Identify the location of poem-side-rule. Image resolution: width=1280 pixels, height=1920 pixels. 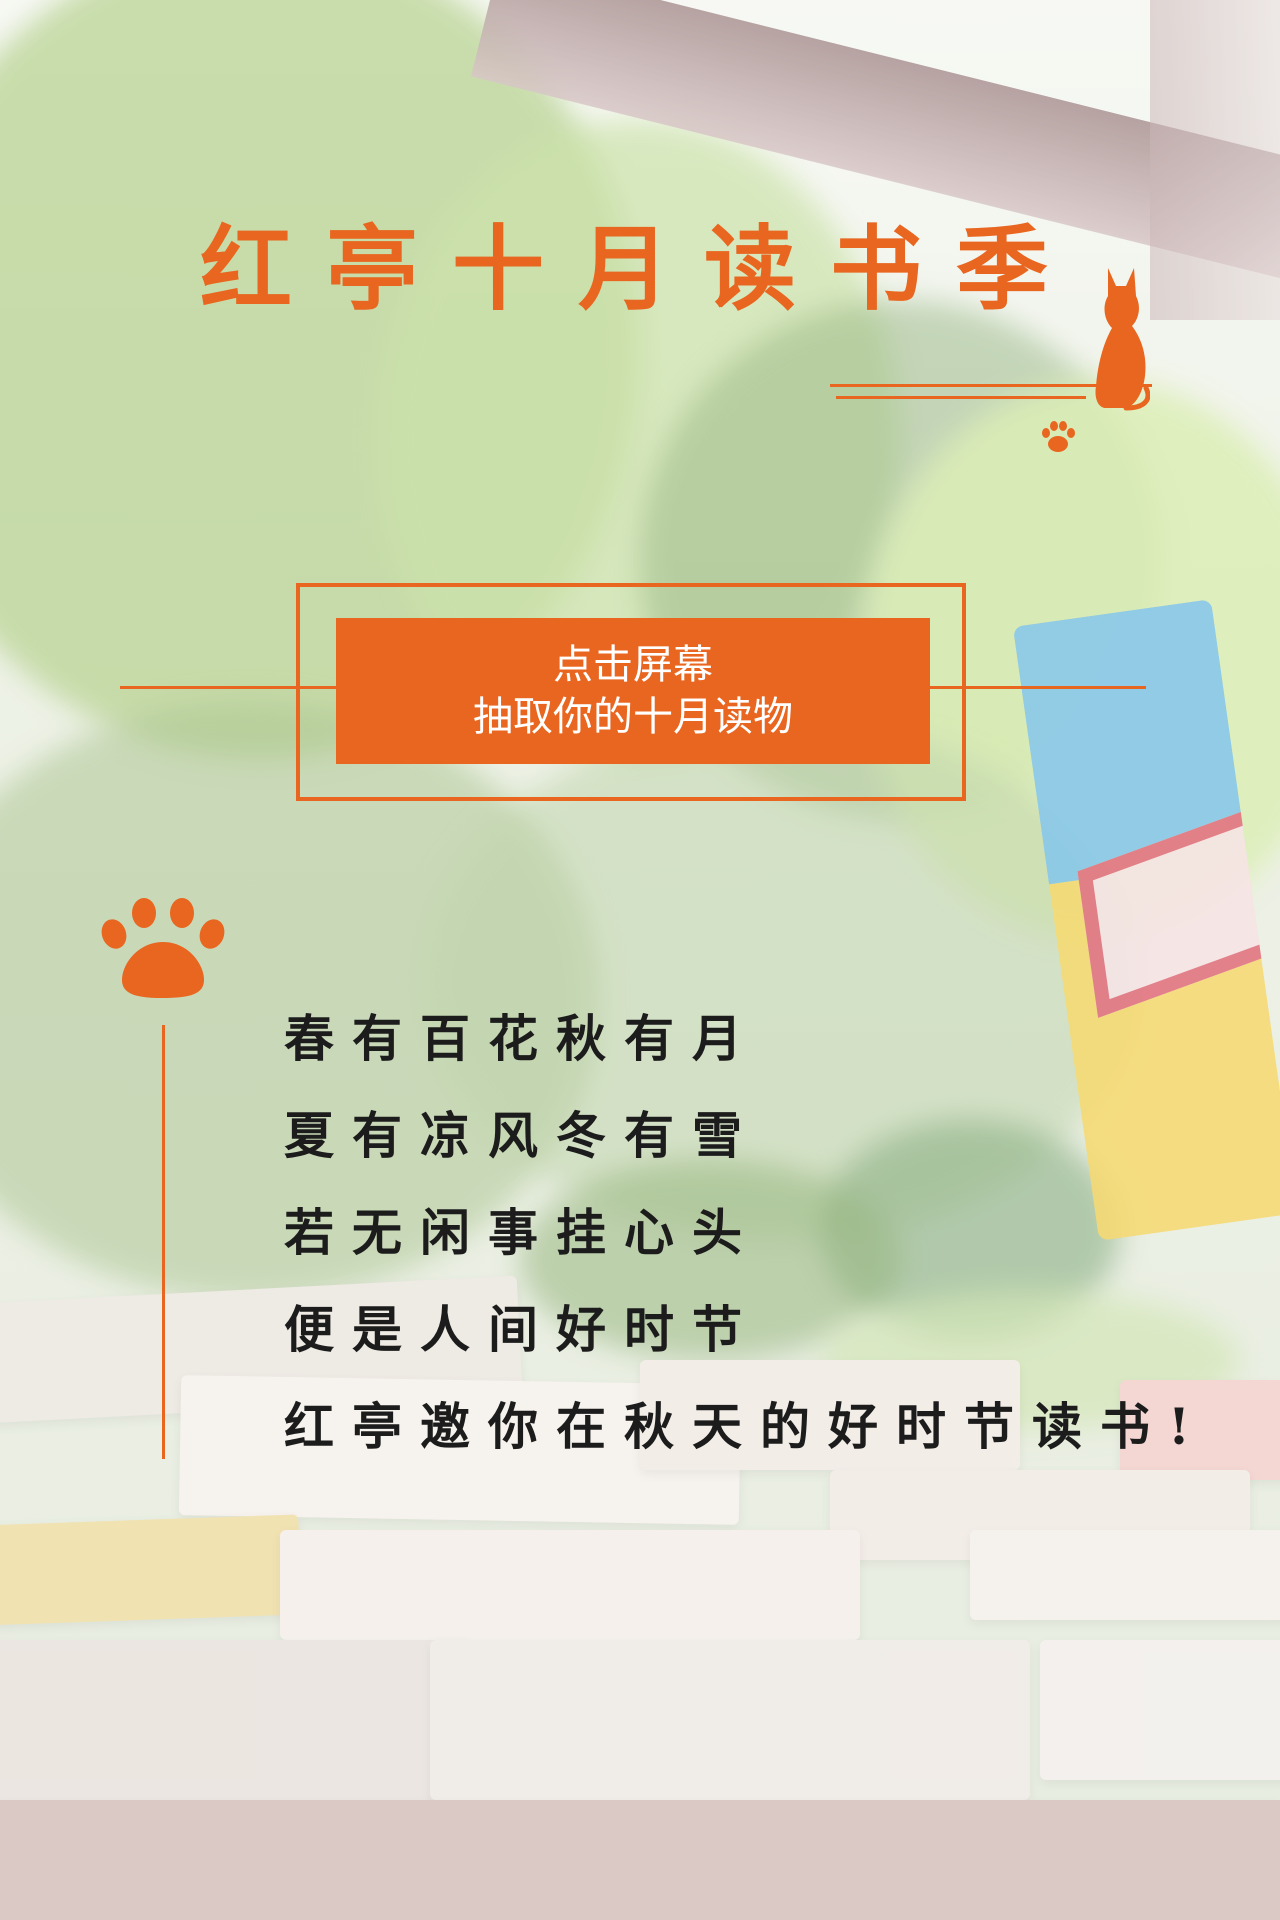
(163, 1242).